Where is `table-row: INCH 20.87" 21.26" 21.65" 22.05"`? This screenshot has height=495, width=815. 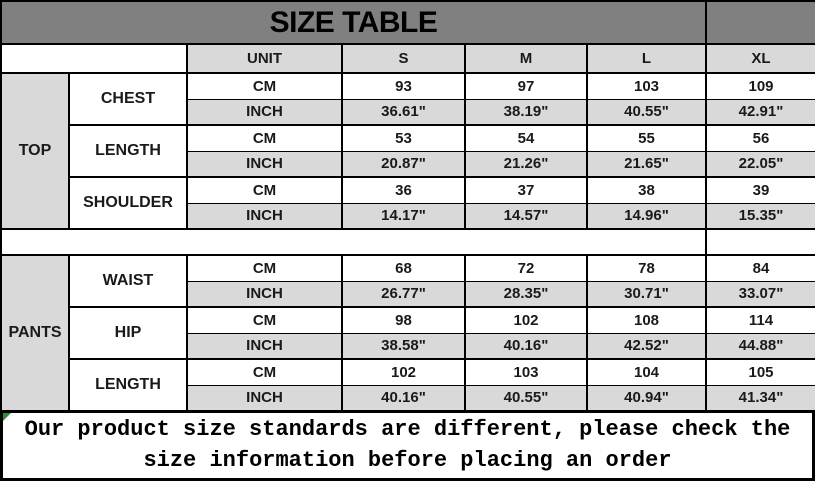
table-row: INCH 20.87" 21.26" 21.65" 22.05" is located at coordinates (408, 164).